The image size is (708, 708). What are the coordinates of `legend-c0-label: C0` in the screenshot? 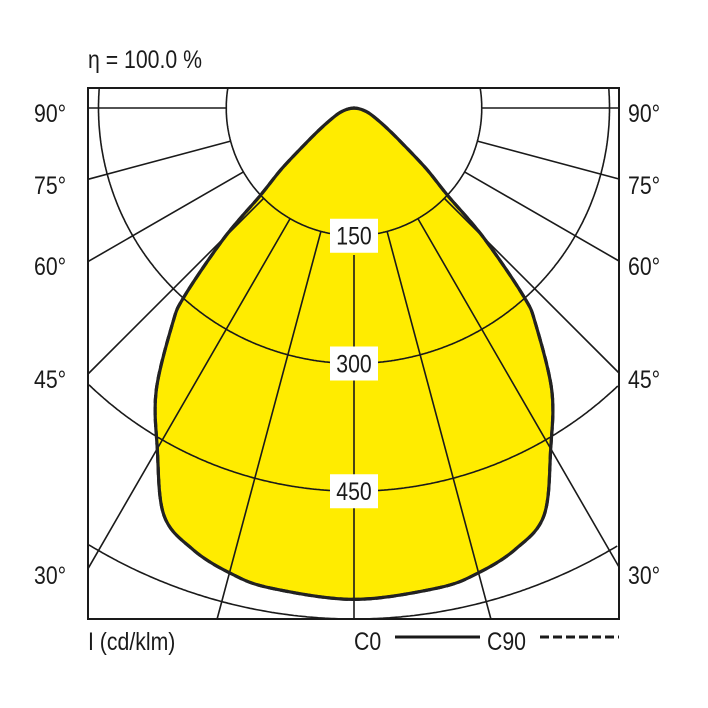 It's located at (368, 642).